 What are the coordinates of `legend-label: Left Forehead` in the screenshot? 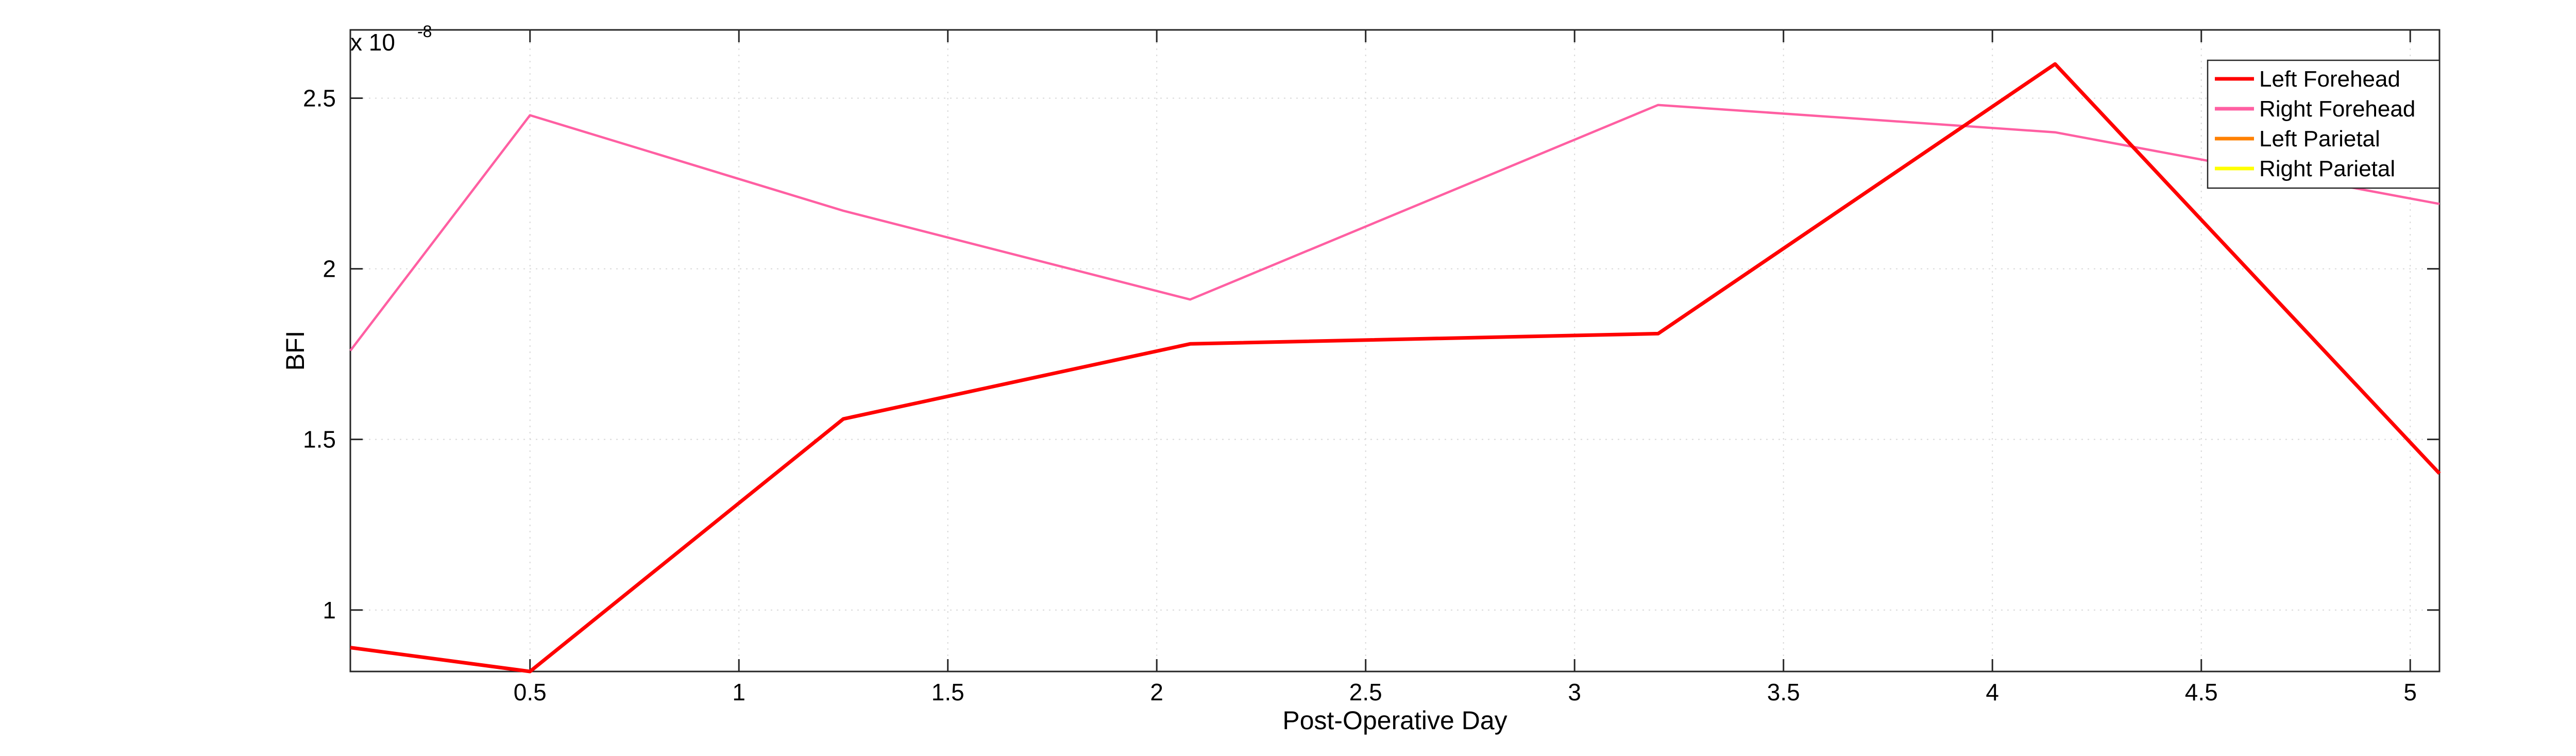 It's located at (2329, 79).